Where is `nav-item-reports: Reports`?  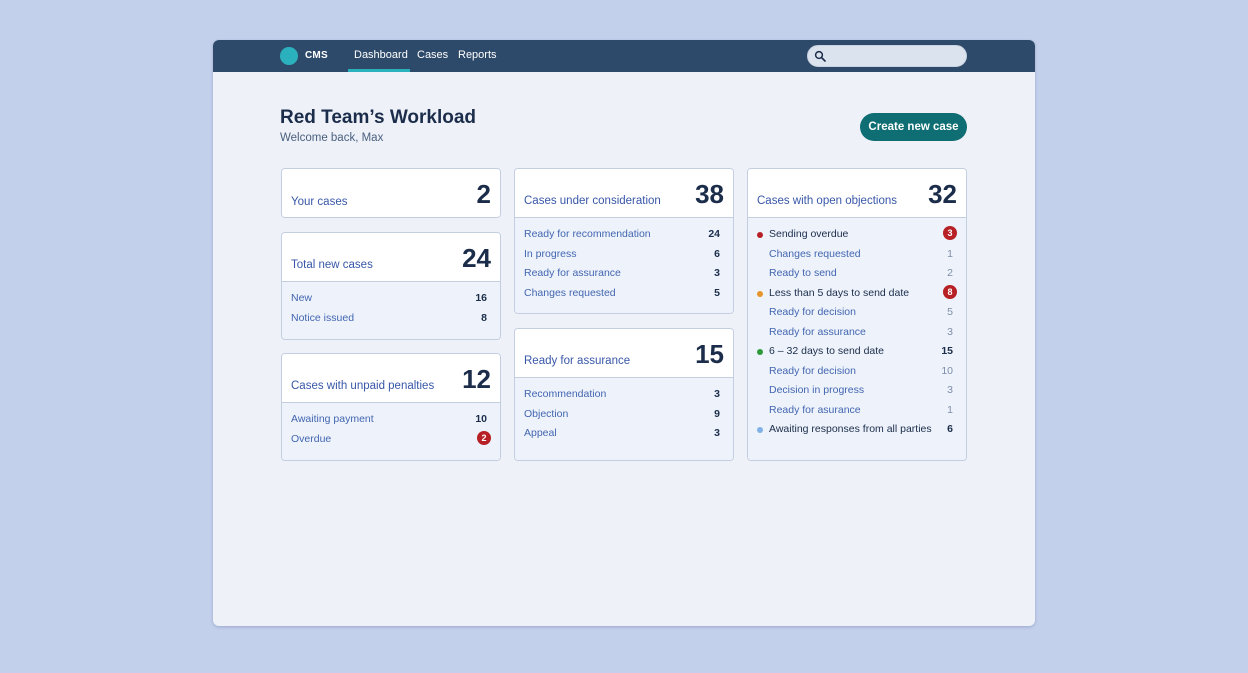 nav-item-reports: Reports is located at coordinates (477, 55).